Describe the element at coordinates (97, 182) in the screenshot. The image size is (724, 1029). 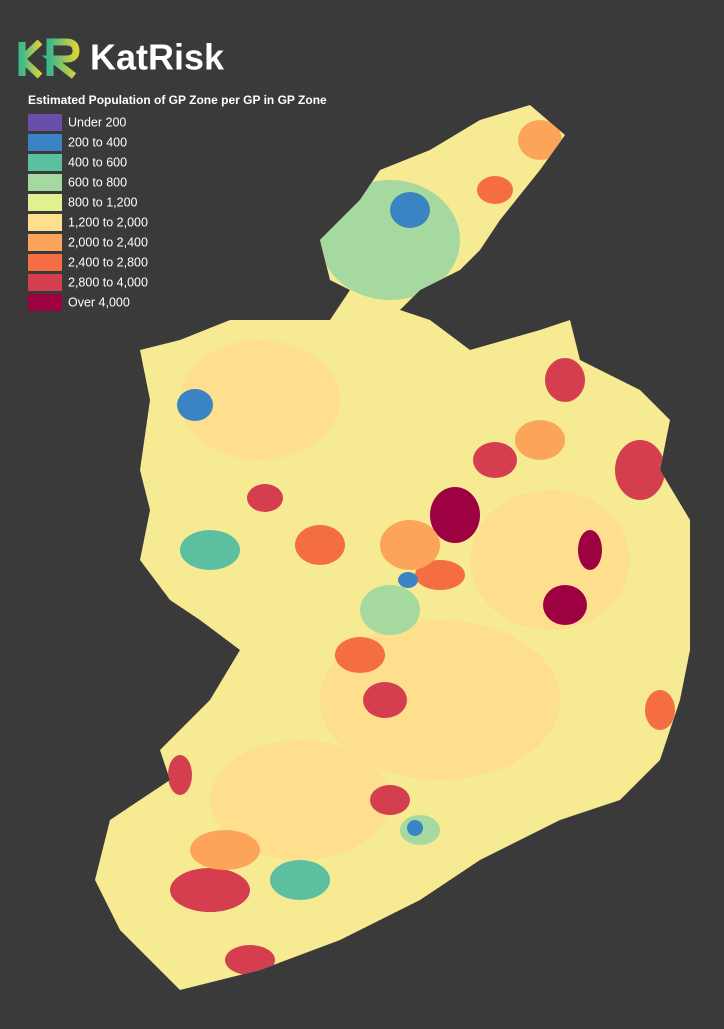
I see `legend-label: 600 to 800` at that location.